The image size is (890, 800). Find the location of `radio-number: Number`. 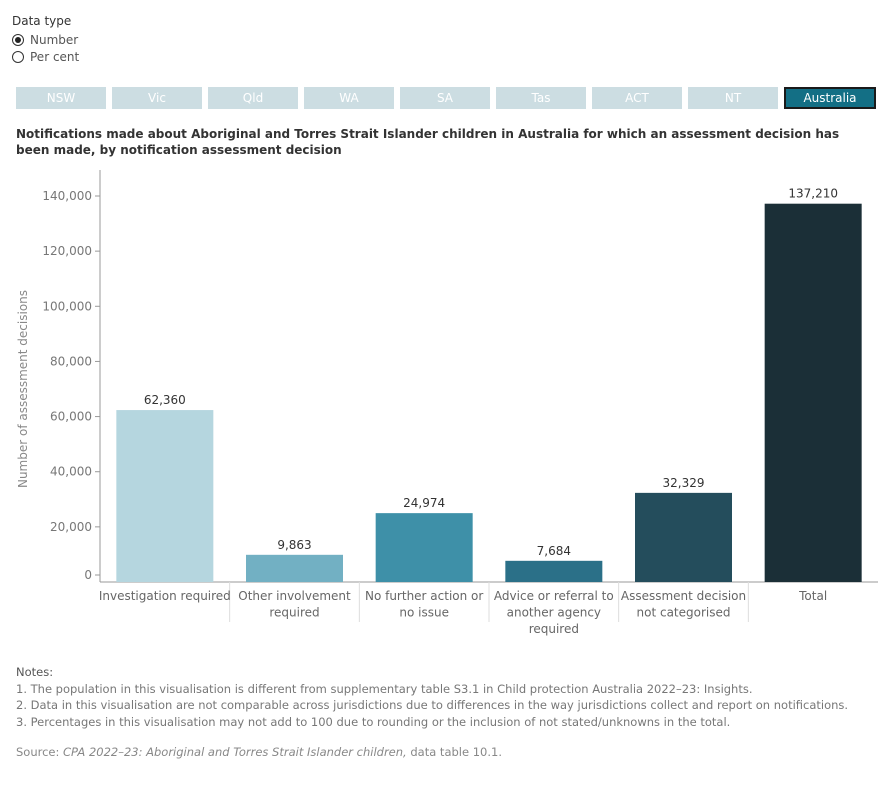

radio-number: Number is located at coordinates (45, 39).